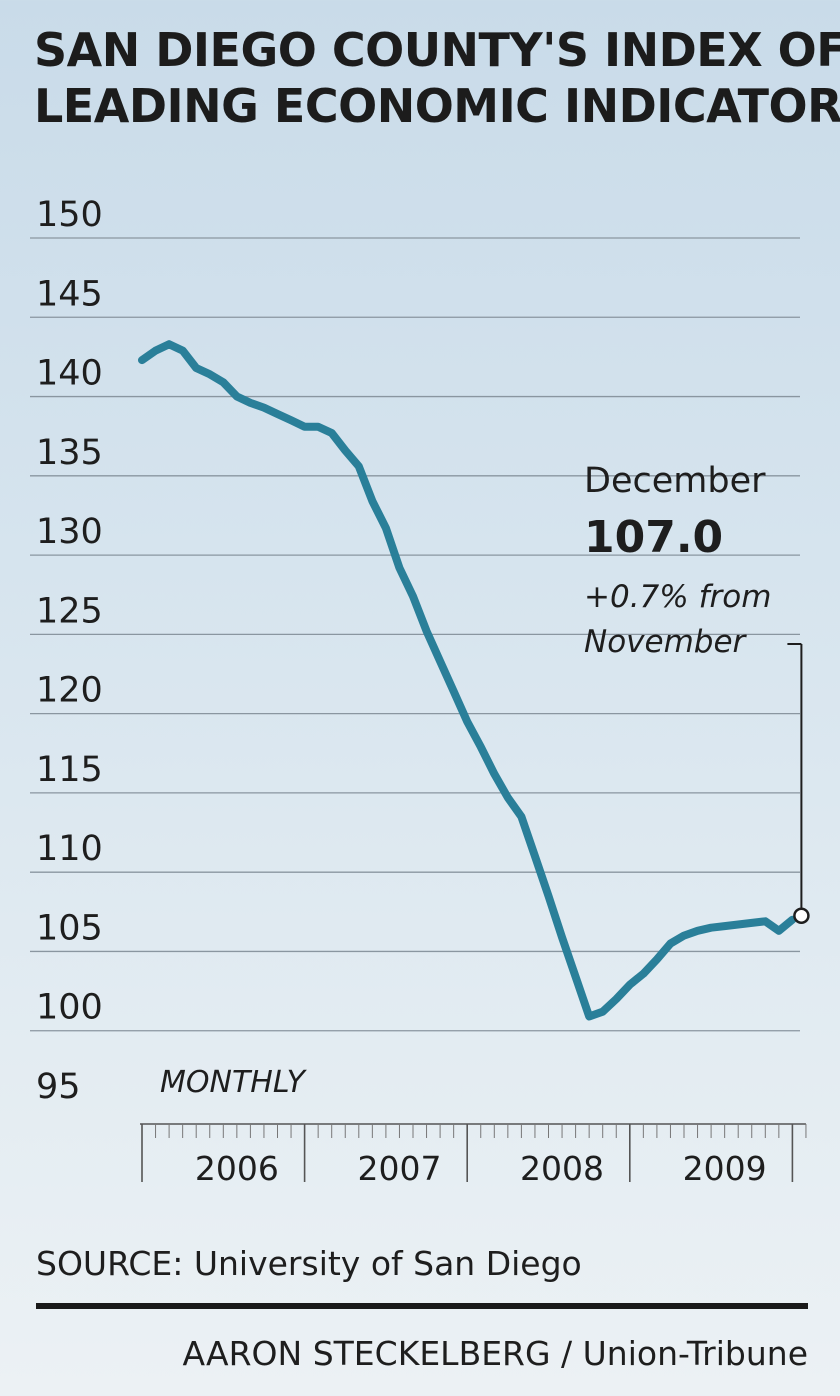 The image size is (840, 1396). Describe the element at coordinates (69, 532) in the screenshot. I see `y-tick-label: 130` at that location.